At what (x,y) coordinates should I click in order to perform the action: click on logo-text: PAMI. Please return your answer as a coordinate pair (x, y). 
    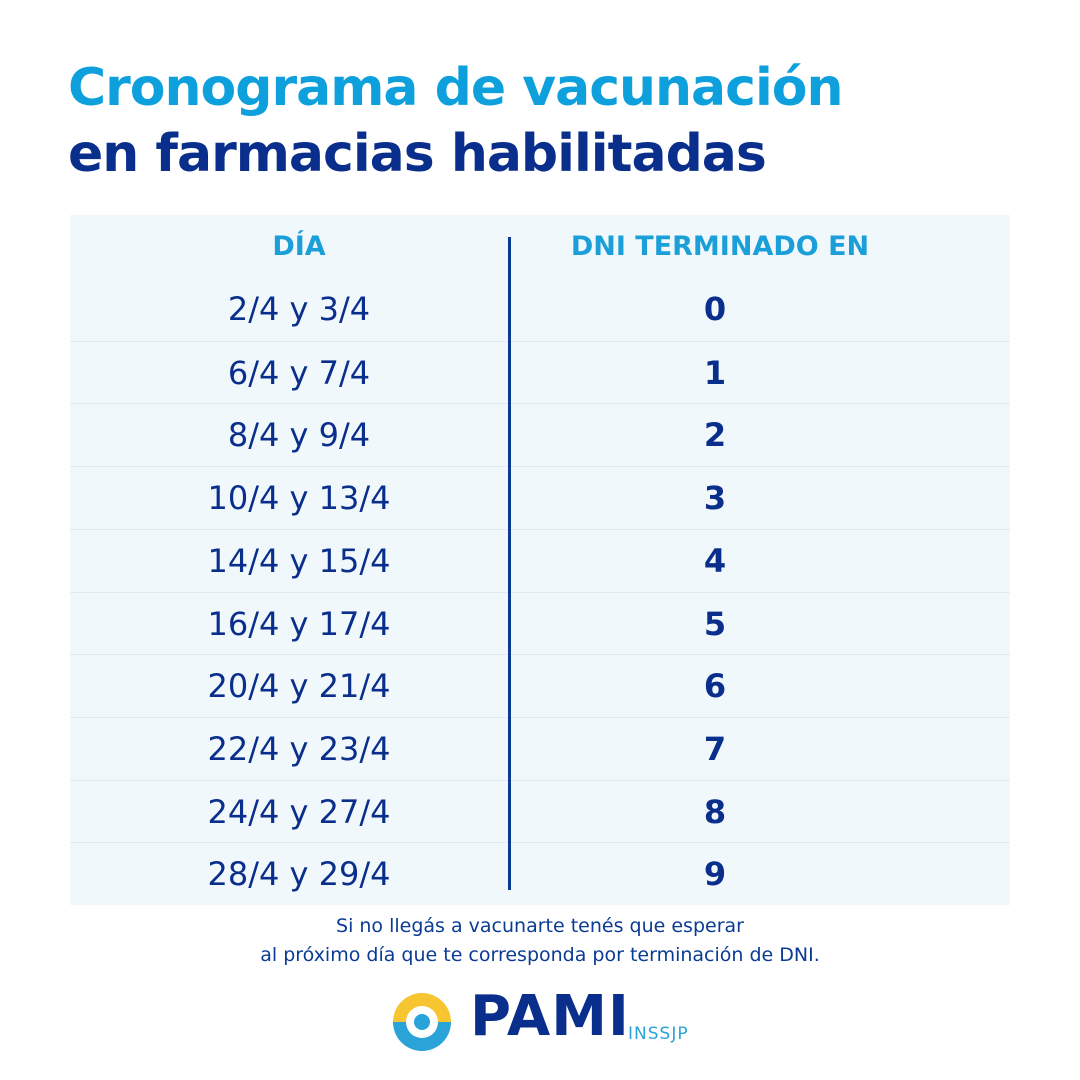
    Looking at the image, I should click on (550, 1016).